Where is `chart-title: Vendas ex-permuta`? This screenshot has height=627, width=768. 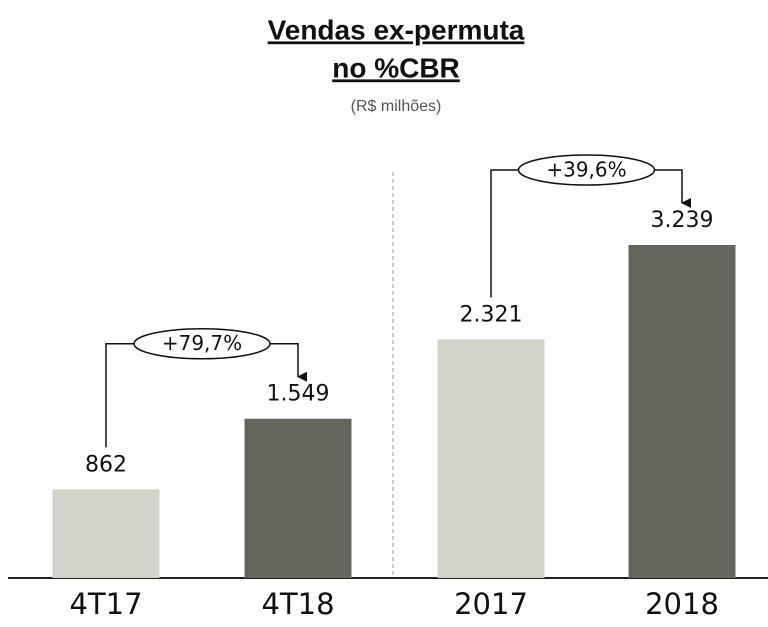
chart-title: Vendas ex-permuta is located at coordinates (396, 29).